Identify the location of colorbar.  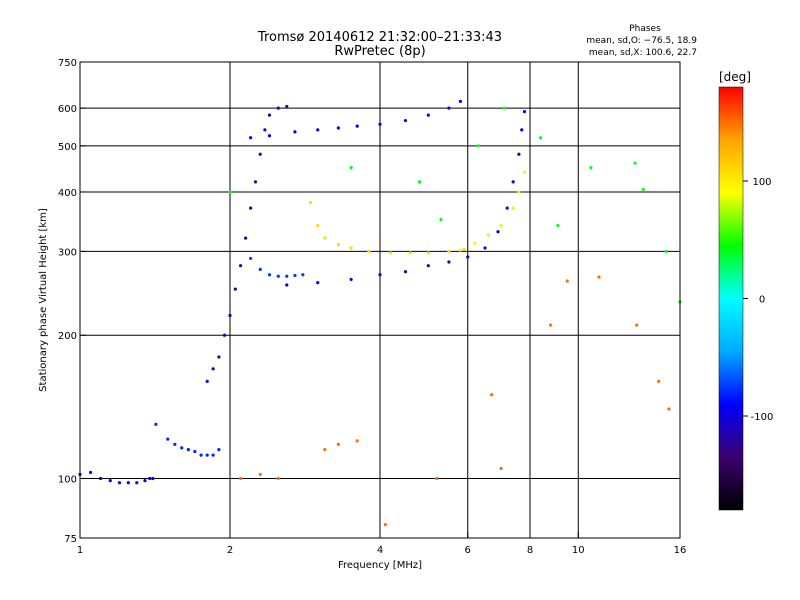
(731, 298).